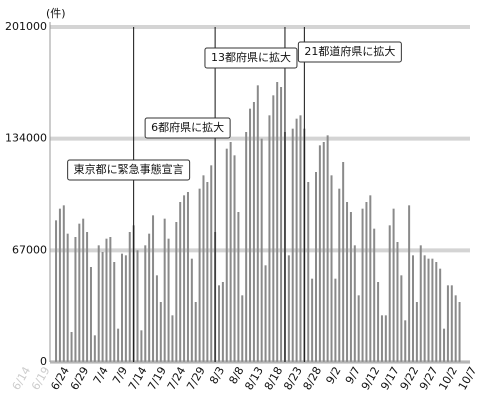 This screenshot has width=483, height=405. I want to click on x-tick-label: 9/27, so click(429, 379).